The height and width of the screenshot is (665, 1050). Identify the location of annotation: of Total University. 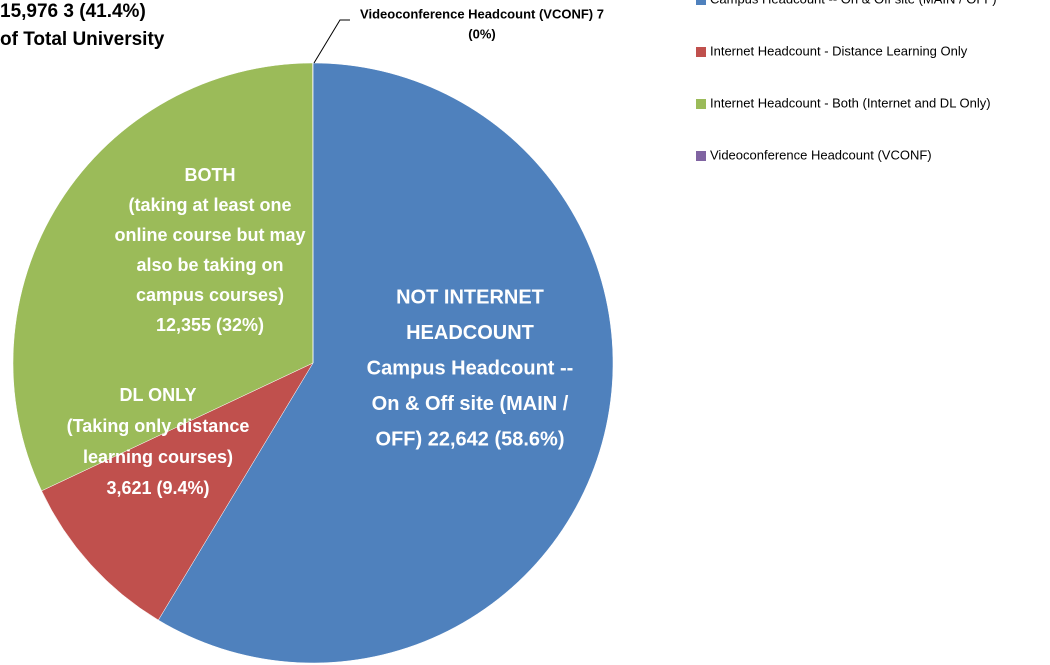
(82, 39).